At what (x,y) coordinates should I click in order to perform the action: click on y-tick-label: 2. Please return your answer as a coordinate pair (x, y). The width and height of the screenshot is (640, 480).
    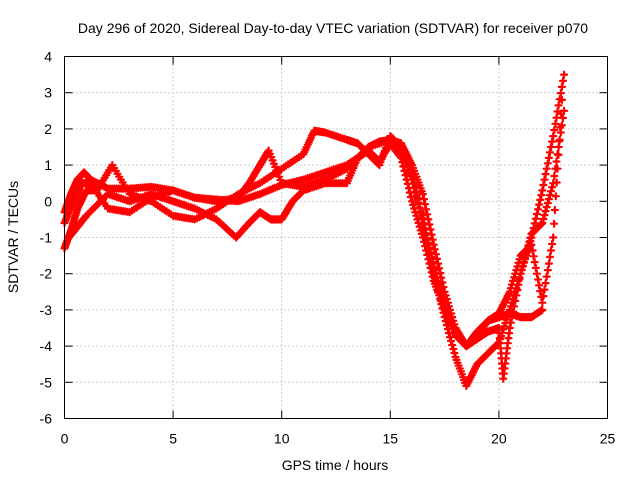
    Looking at the image, I should click on (48, 129).